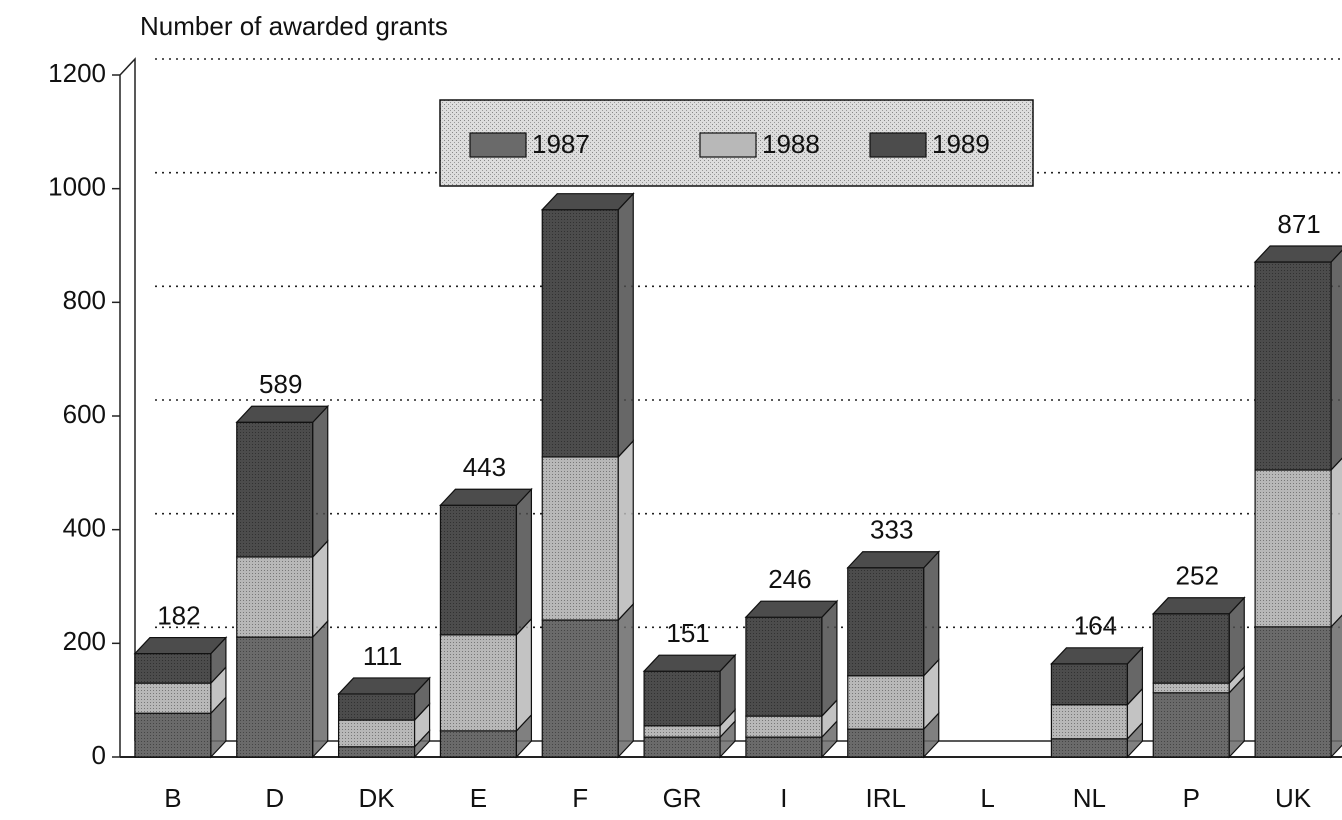 The image size is (1342, 820). I want to click on total-label: 252, so click(1197, 576).